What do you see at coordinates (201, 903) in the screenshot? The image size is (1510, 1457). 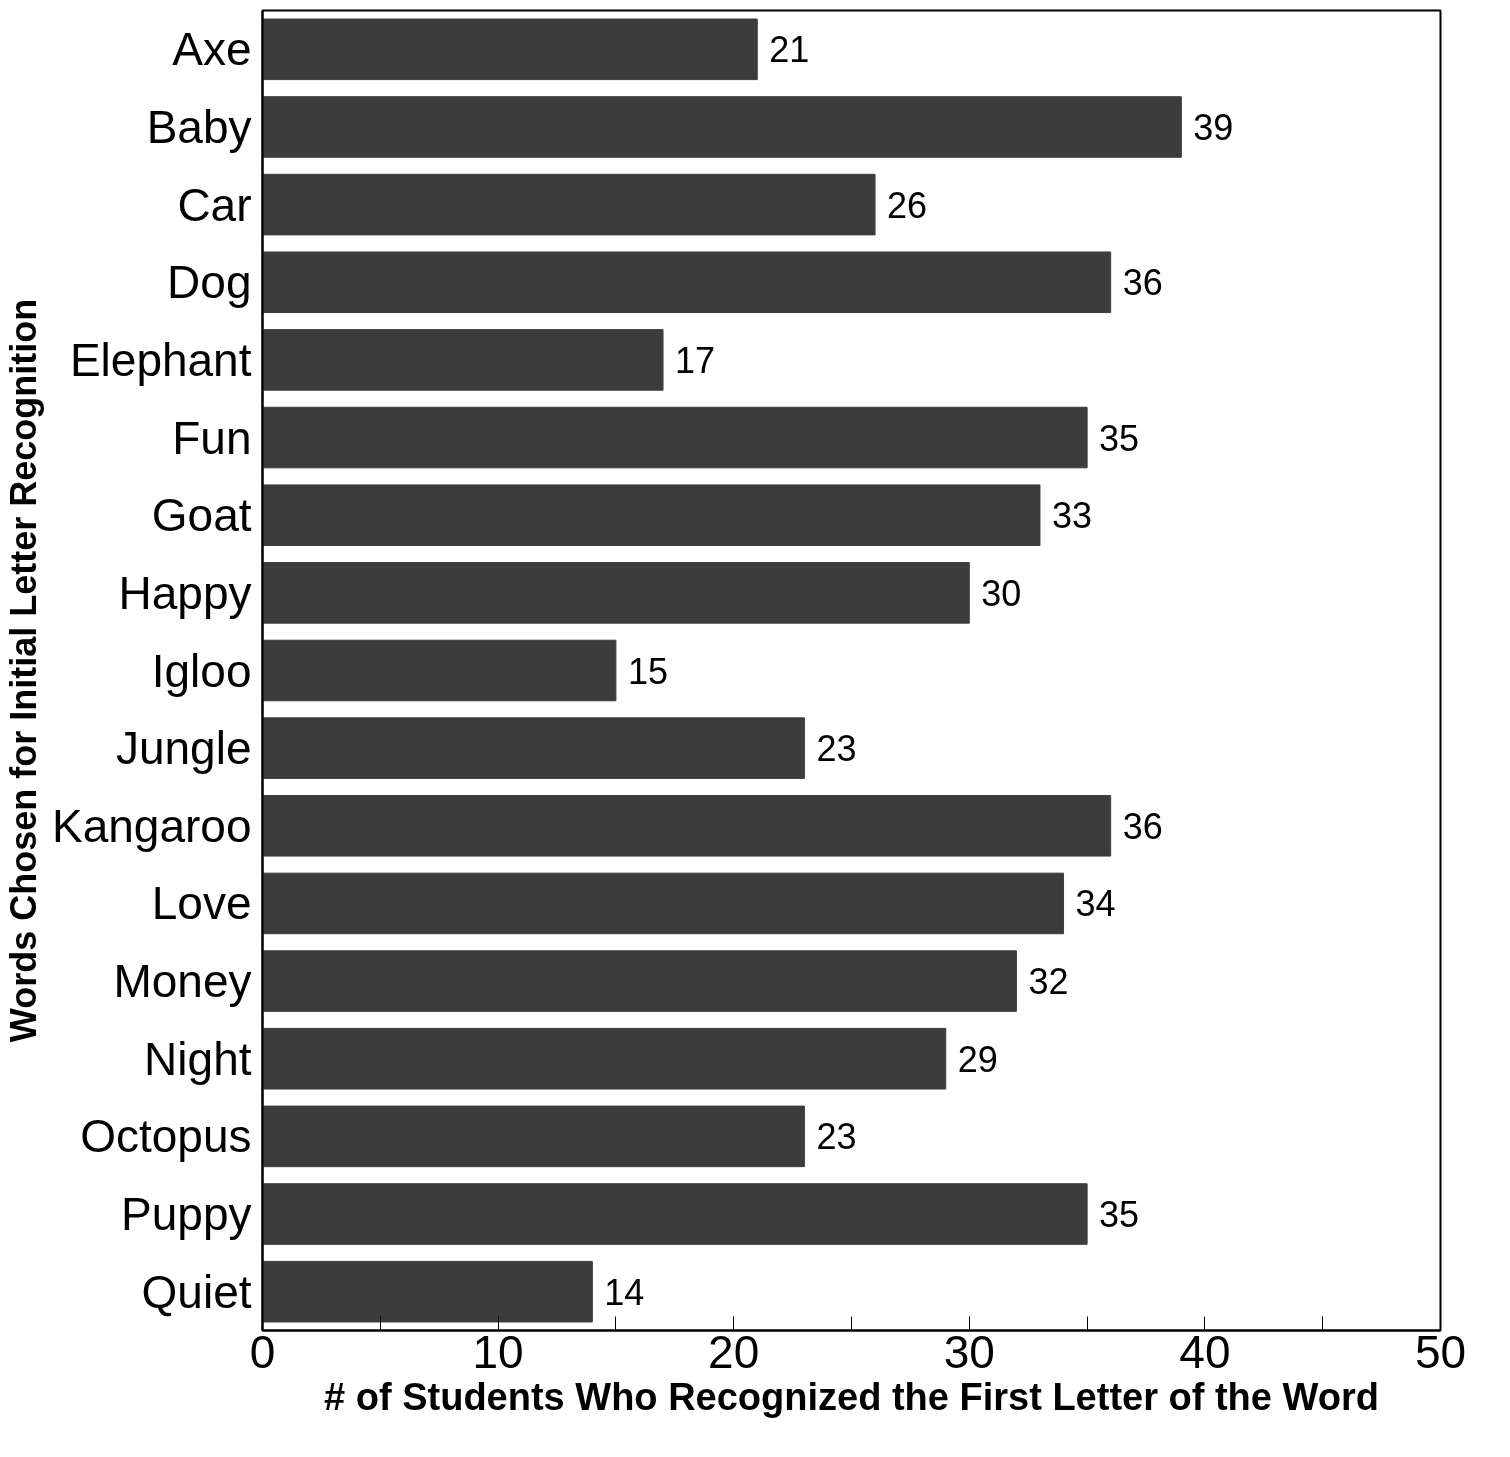 I see `y-tick-label: Love` at bounding box center [201, 903].